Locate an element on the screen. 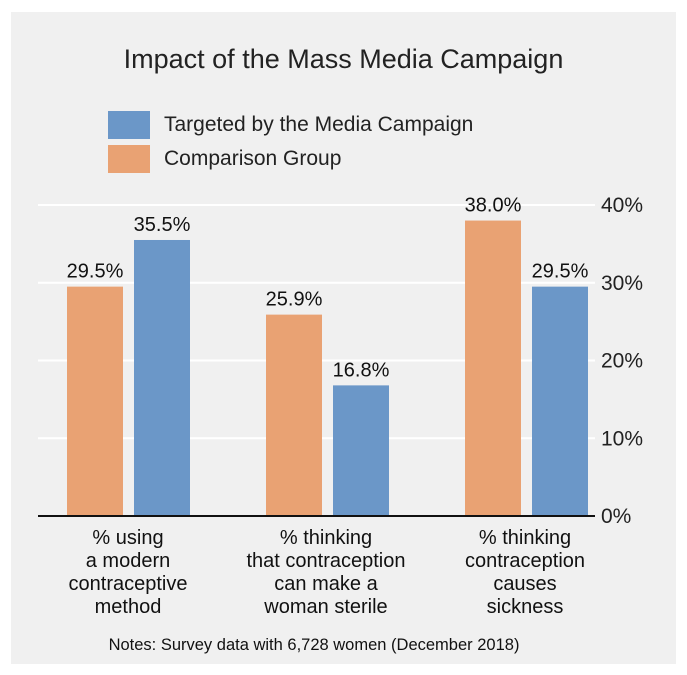 The height and width of the screenshot is (675, 687). chart-title: Impact of the Mass Media Campaign is located at coordinates (343, 59).